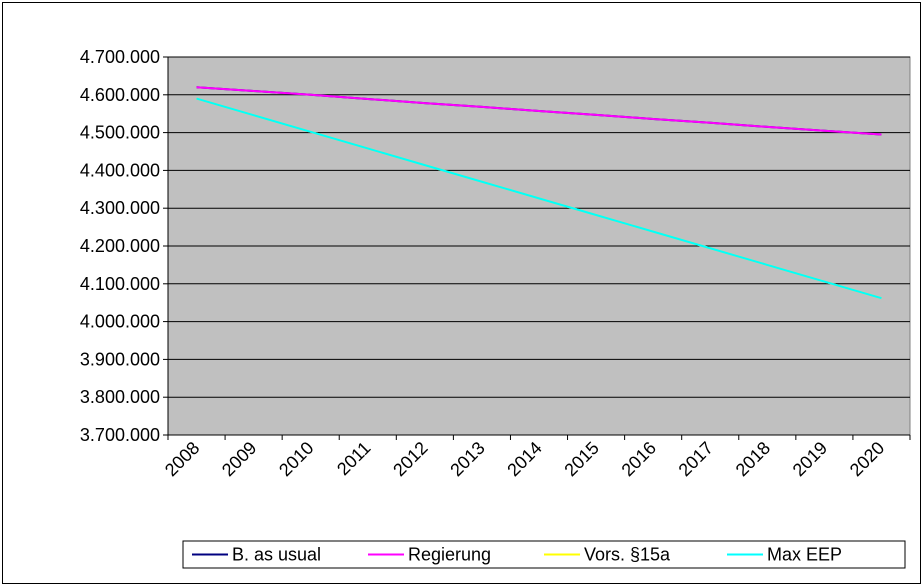  I want to click on legend-label: Vors. §15a, so click(627, 555).